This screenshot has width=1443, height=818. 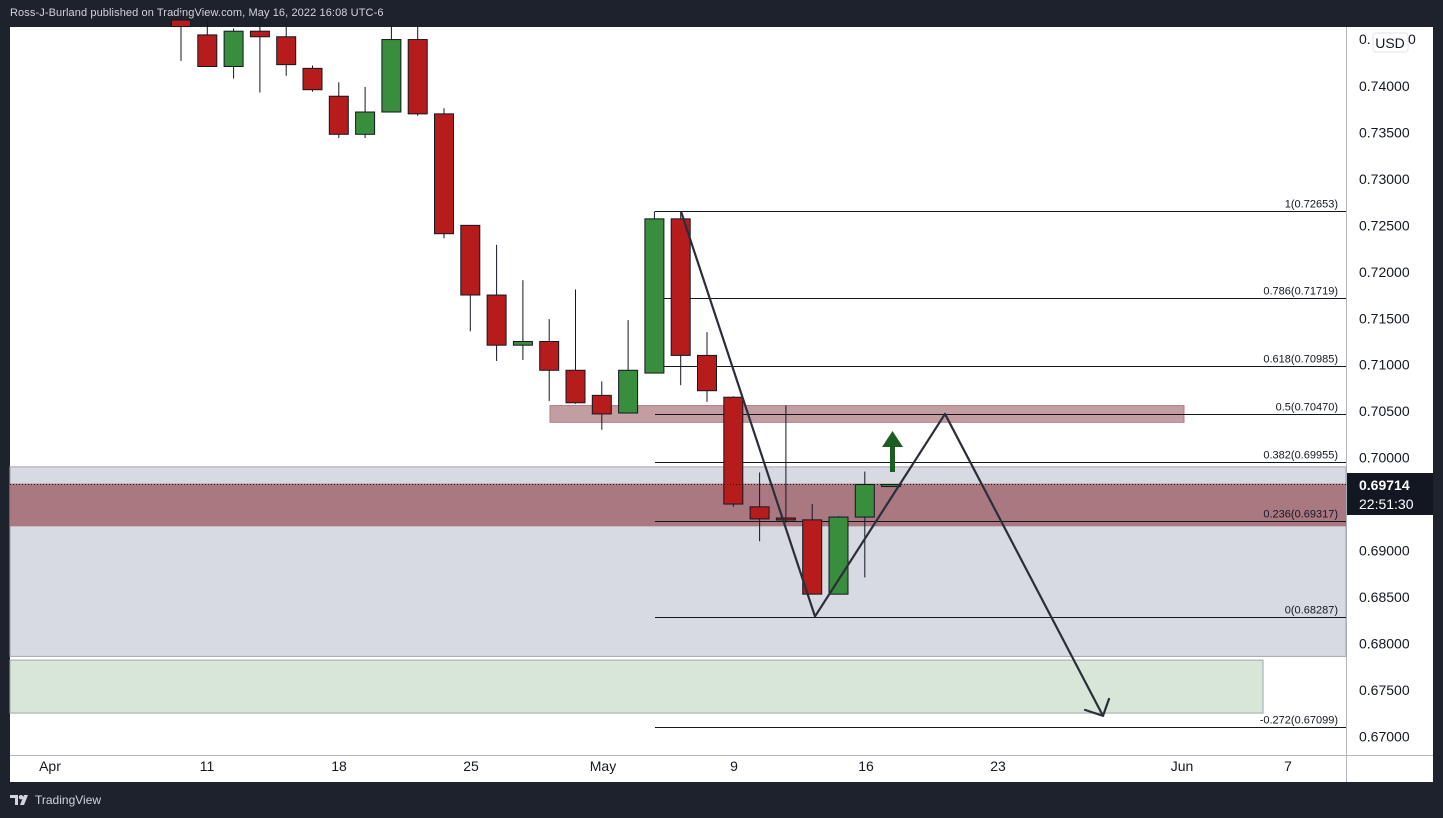 What do you see at coordinates (892, 459) in the screenshot?
I see `arrow-shaft` at bounding box center [892, 459].